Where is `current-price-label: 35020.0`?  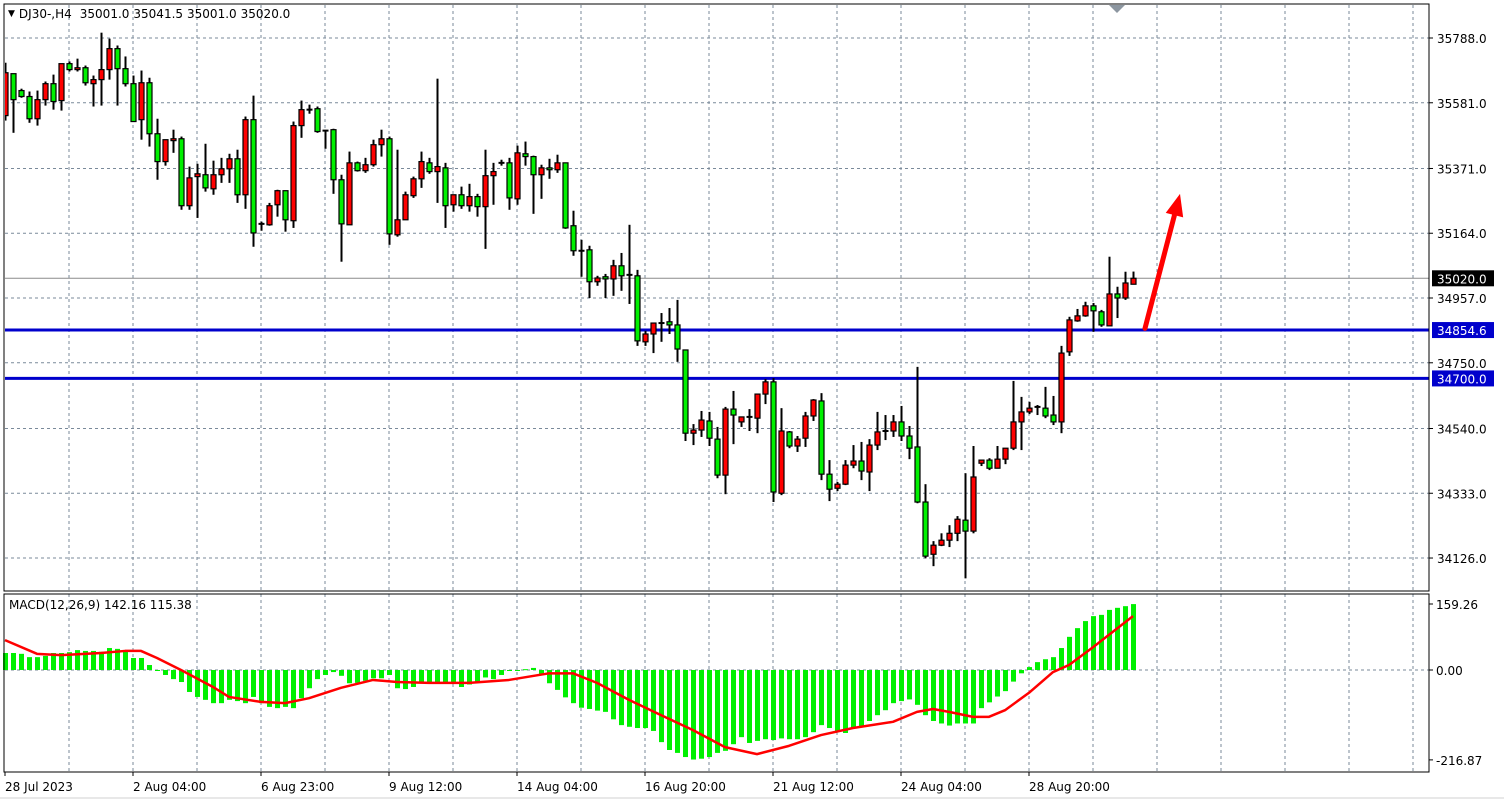
current-price-label: 35020.0 is located at coordinates (1462, 279).